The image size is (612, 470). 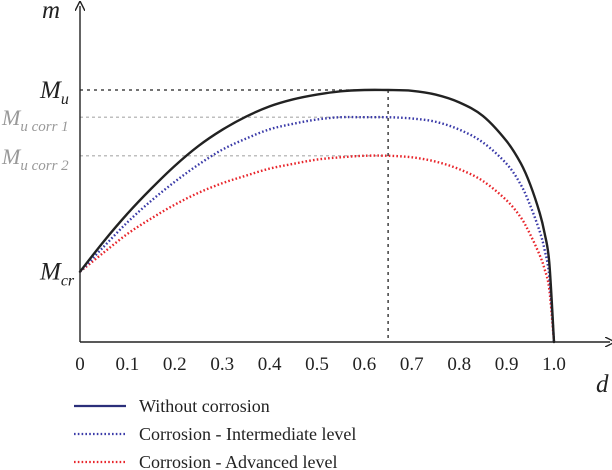 I want to click on legend-label: Corrosion - Intermediate level, so click(x=247, y=434).